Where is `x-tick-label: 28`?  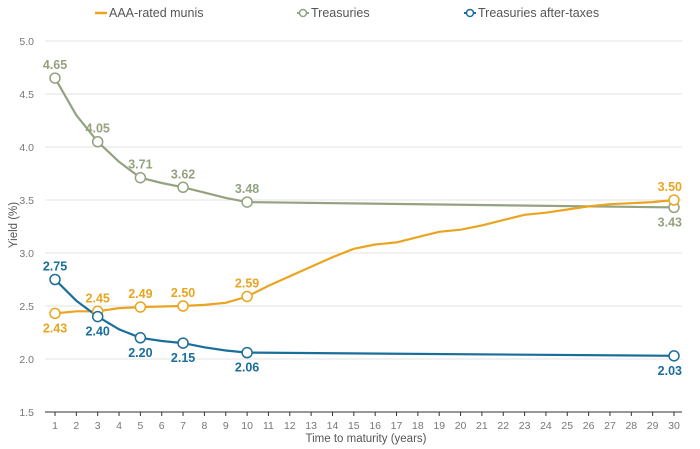 x-tick-label: 28 is located at coordinates (631, 426).